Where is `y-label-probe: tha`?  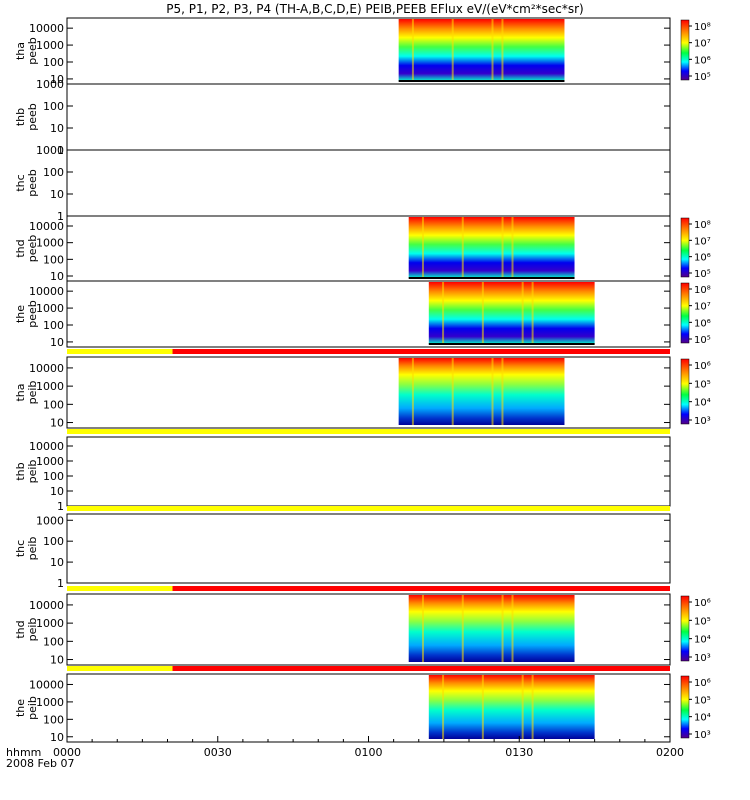 y-label-probe: tha is located at coordinates (20, 392).